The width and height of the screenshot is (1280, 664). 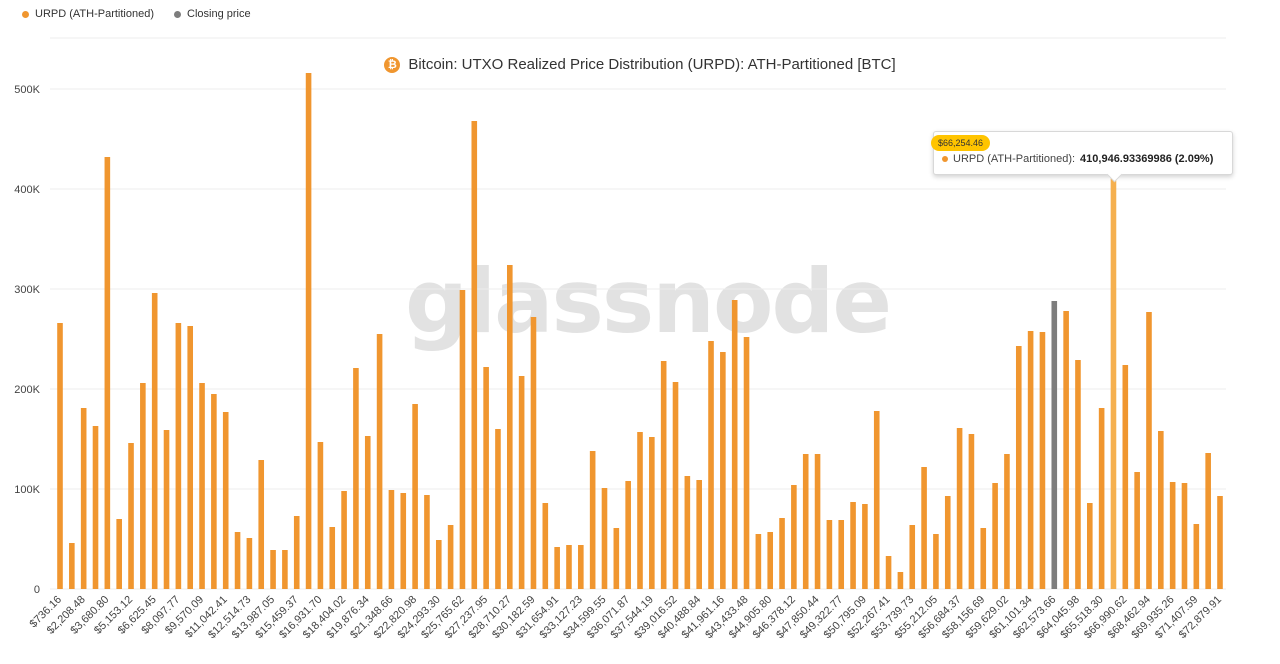 What do you see at coordinates (88, 14) in the screenshot?
I see `legend-item-urpd: URPD (ATH-Partitioned)` at bounding box center [88, 14].